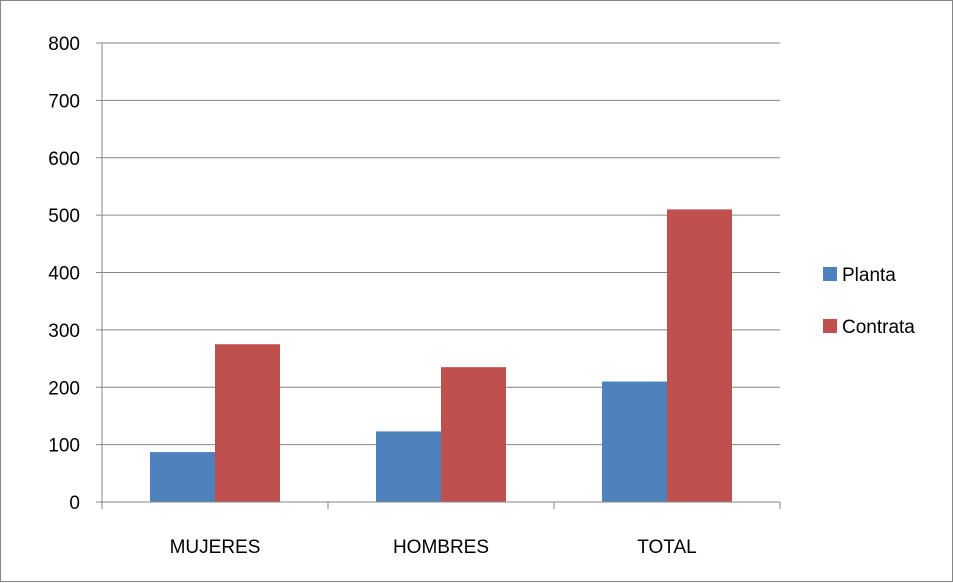 This screenshot has height=583, width=953. What do you see at coordinates (869, 275) in the screenshot?
I see `legend-label-planta: Planta` at bounding box center [869, 275].